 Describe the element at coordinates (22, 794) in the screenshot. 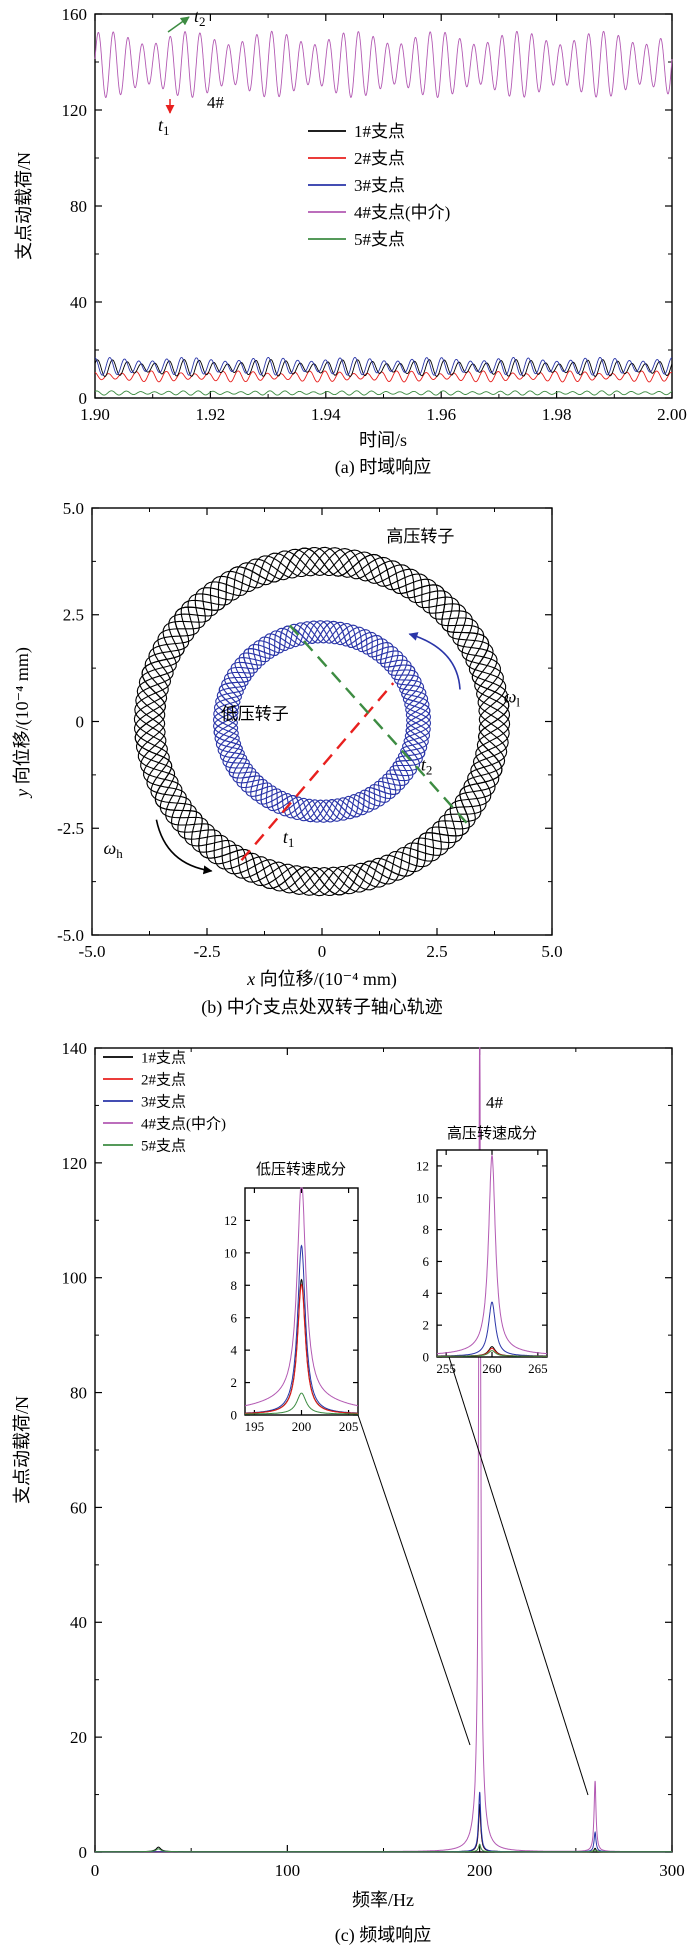

I see `y-axis-var: y` at that location.